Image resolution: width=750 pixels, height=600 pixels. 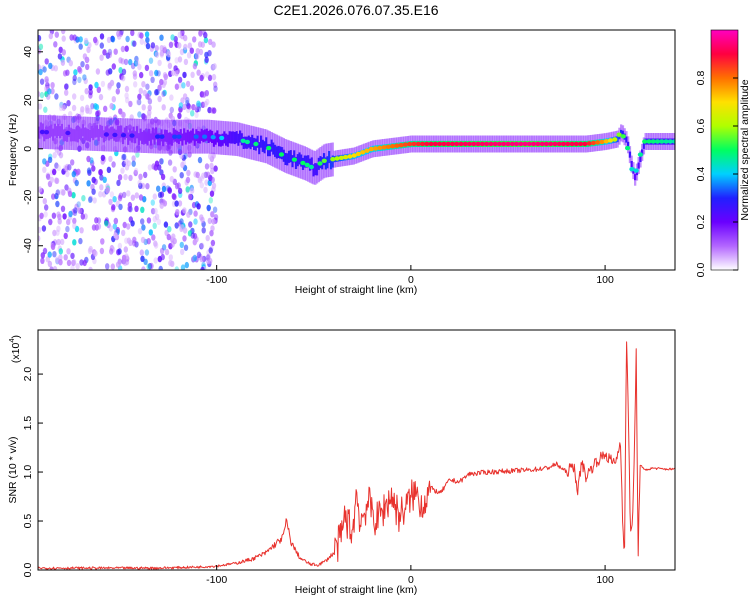 I want to click on y-tick-label: 1.0, so click(x=28, y=472).